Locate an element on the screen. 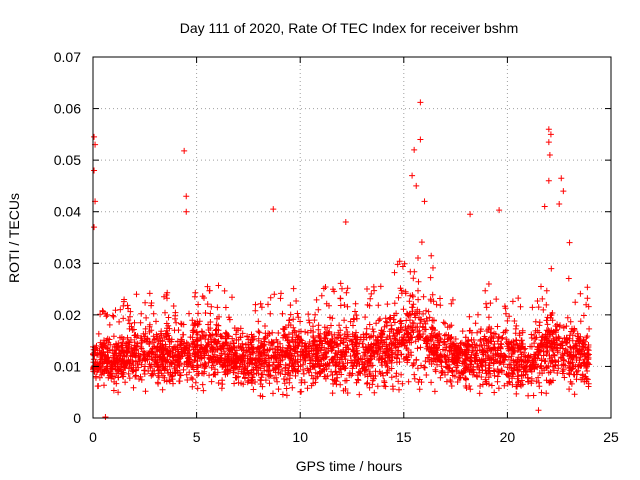  y-tick-label: 0 is located at coordinates (77, 418).